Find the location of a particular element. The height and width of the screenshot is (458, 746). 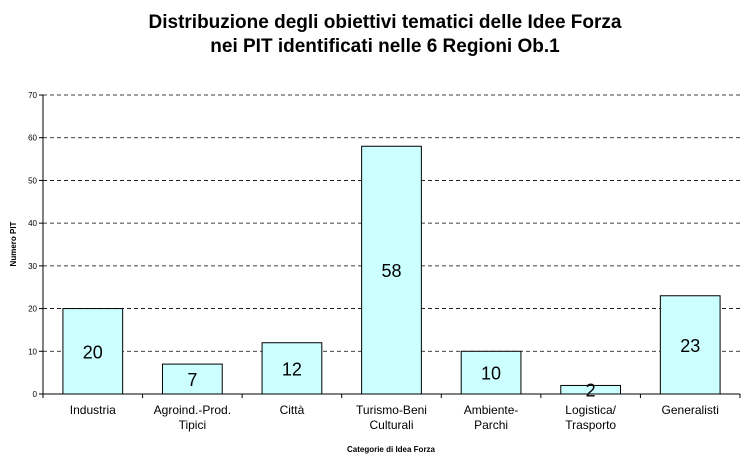

y-tick-label: 10 is located at coordinates (32, 351).